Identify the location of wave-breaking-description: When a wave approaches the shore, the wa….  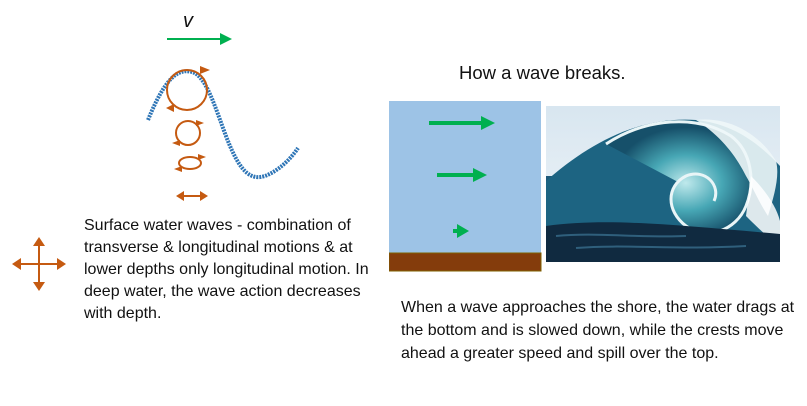
(598, 330).